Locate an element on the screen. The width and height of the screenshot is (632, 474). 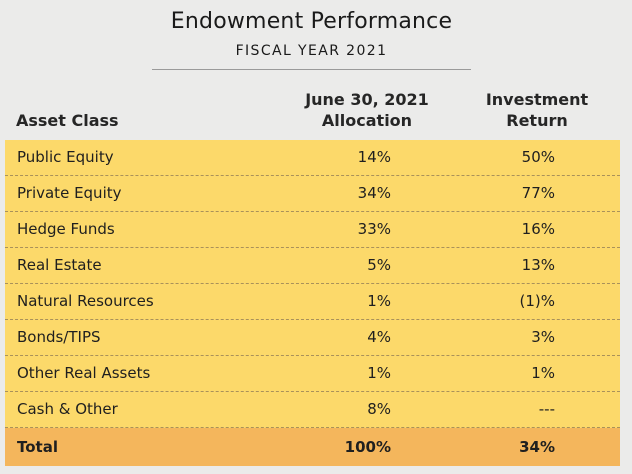
allocation-cell: 14% is located at coordinates (374, 157).